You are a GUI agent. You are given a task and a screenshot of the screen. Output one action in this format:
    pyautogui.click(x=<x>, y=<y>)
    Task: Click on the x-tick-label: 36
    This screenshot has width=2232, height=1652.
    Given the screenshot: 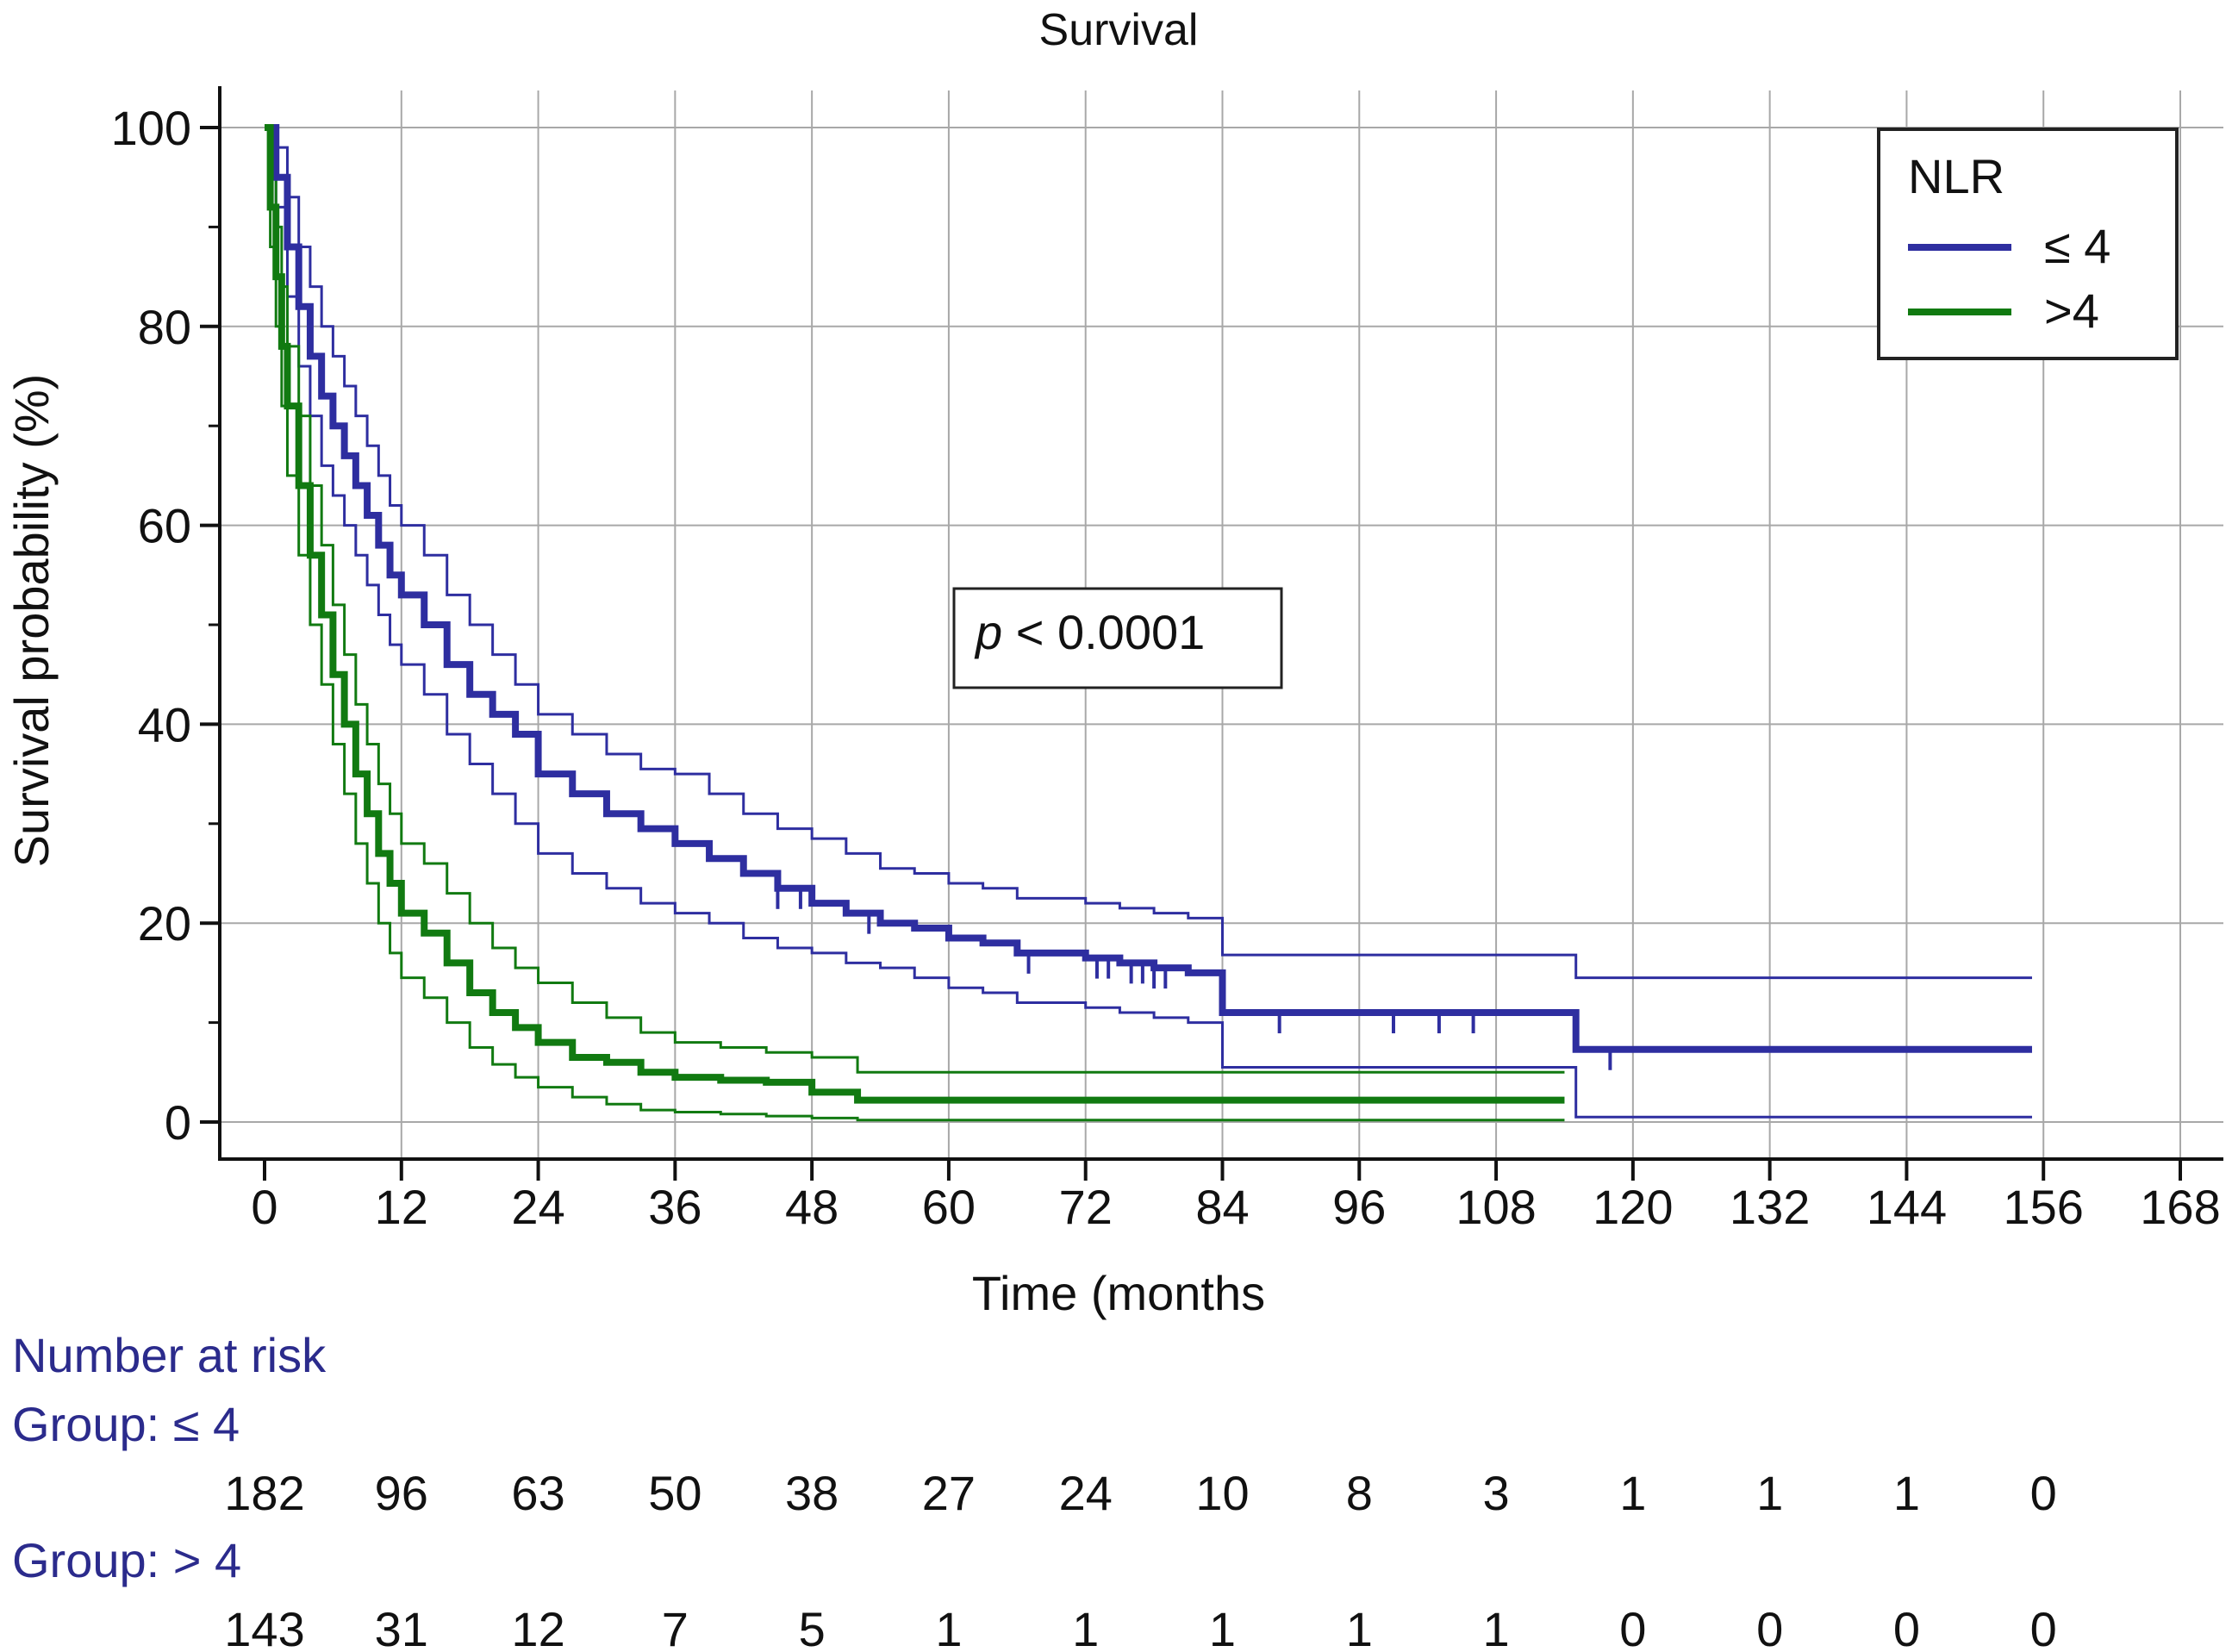 What is the action you would take?
    pyautogui.click(x=674, y=1207)
    